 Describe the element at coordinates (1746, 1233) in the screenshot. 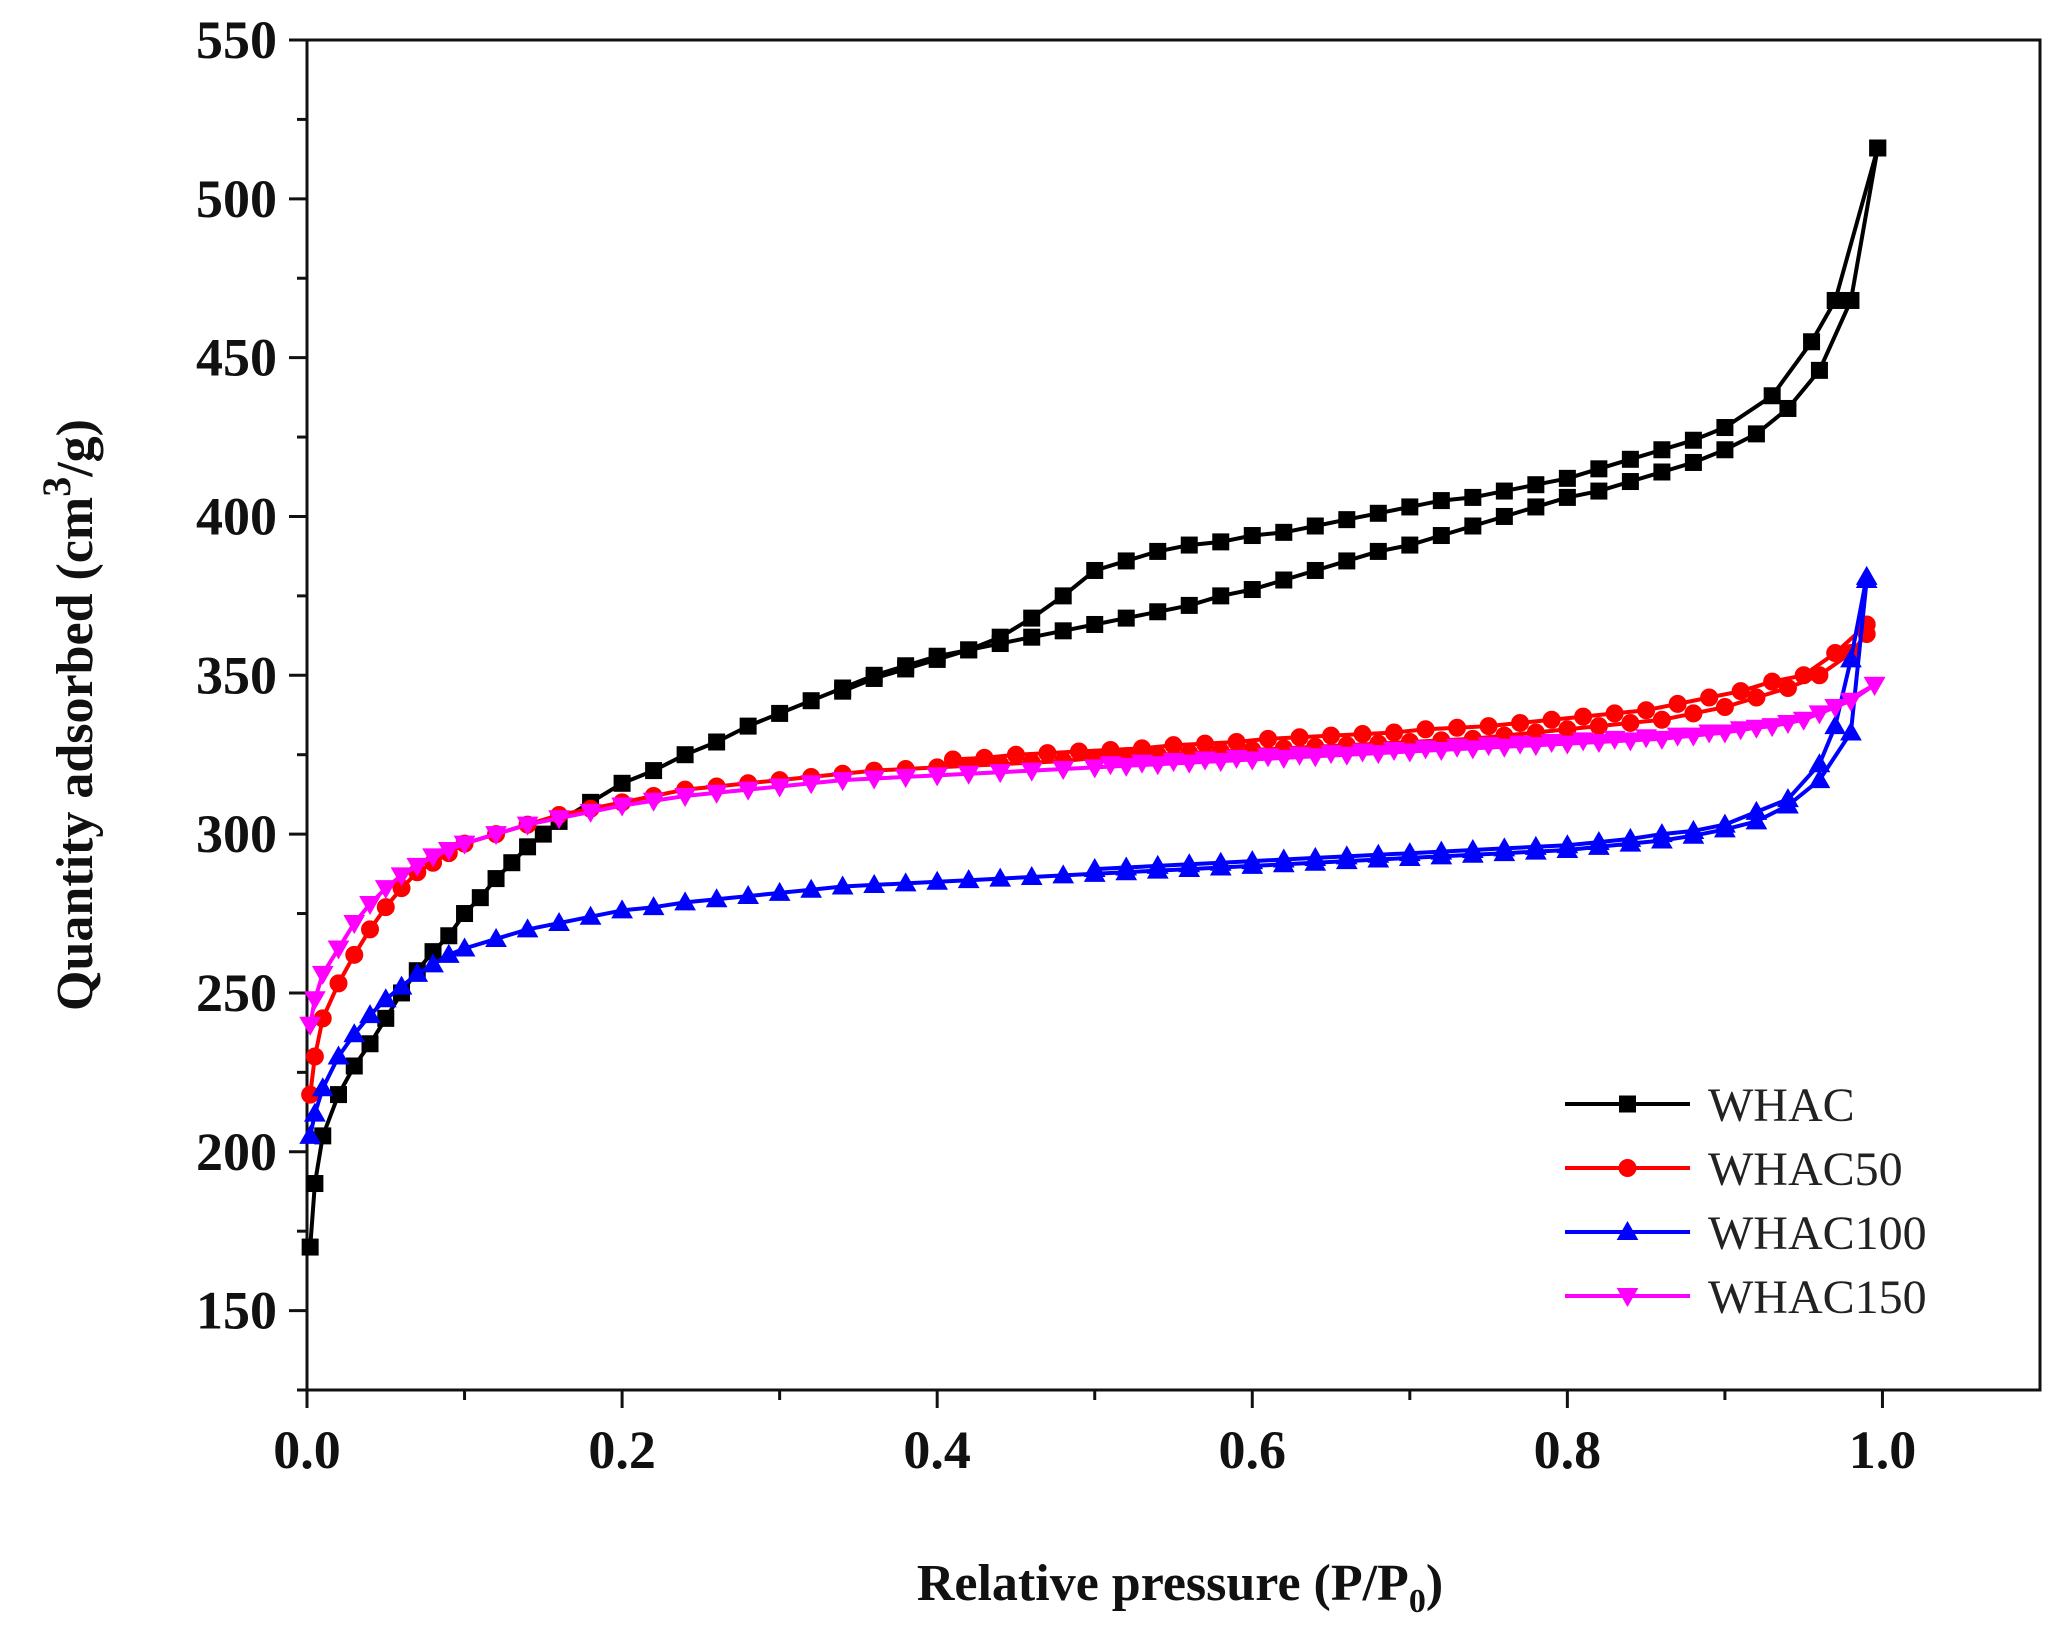

I see `legend-item-whac100: WHAC100` at that location.